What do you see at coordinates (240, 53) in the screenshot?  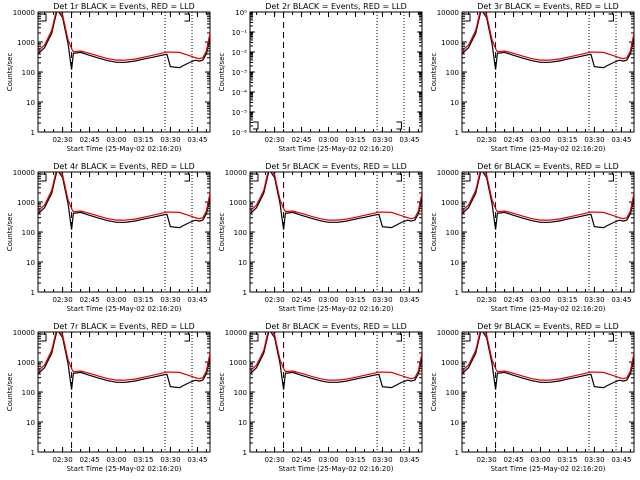 I see `y-tick-label: 10⁻²` at bounding box center [240, 53].